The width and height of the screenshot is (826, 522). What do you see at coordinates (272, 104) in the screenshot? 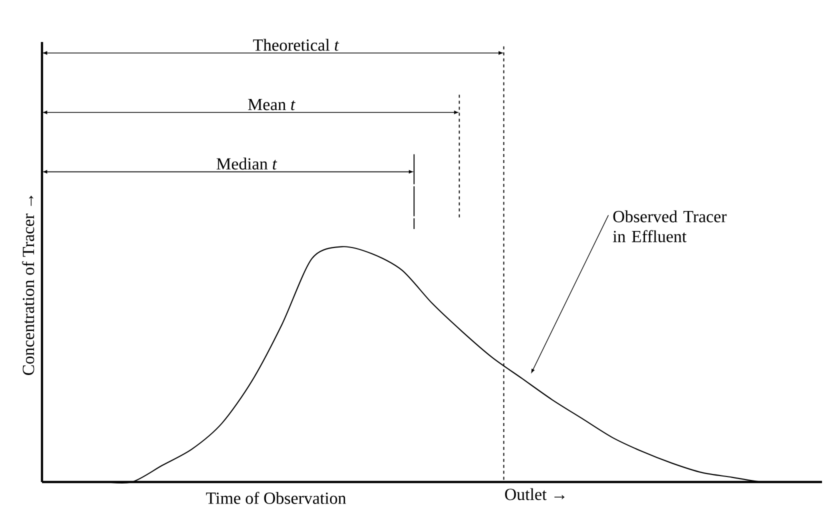
I see `text: Mean t` at bounding box center [272, 104].